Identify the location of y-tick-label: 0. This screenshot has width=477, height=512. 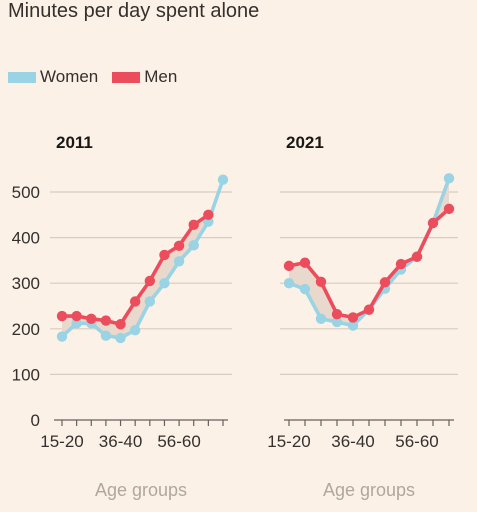
(35, 420).